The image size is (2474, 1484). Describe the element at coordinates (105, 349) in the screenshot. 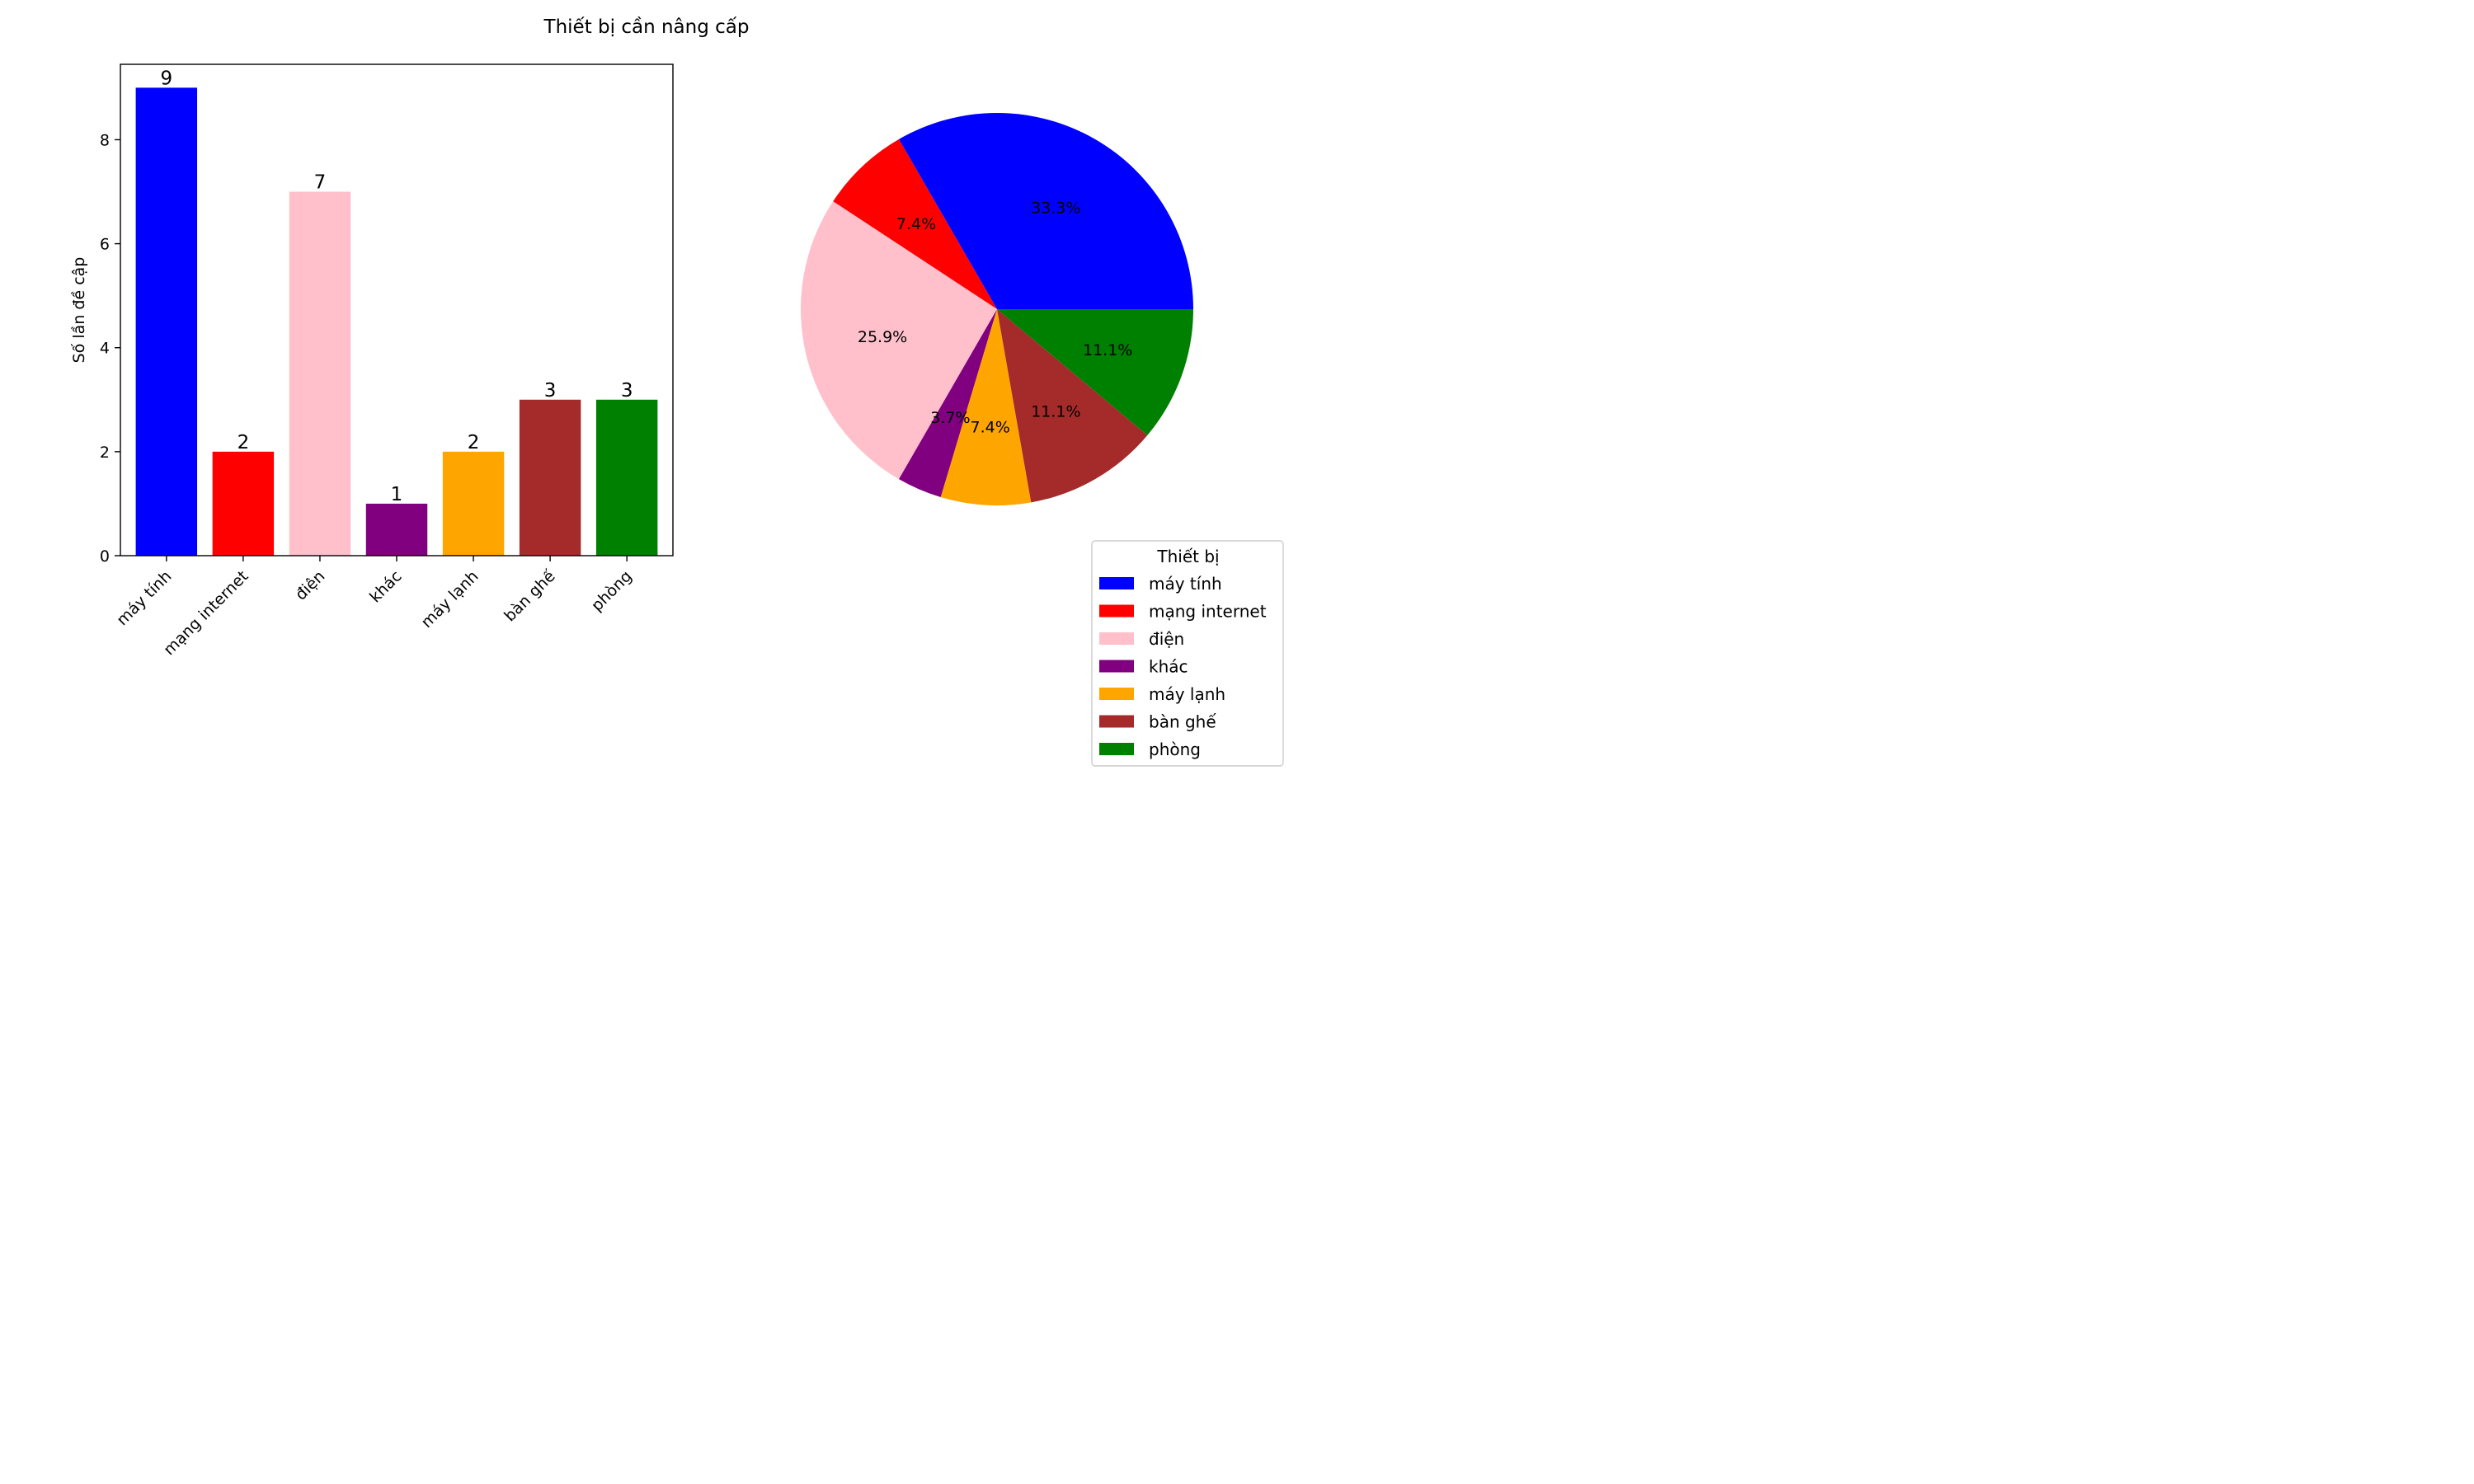

I see `y-tick-label: 4` at that location.